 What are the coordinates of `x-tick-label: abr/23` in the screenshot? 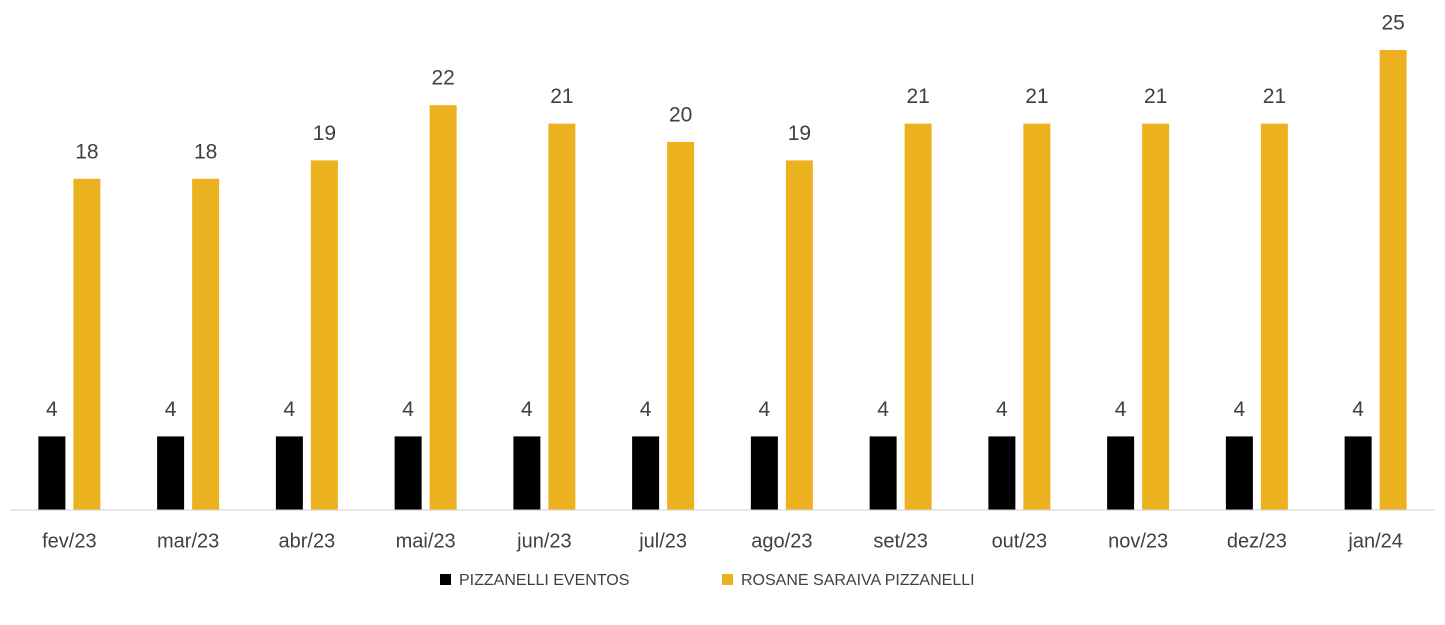 It's located at (307, 541).